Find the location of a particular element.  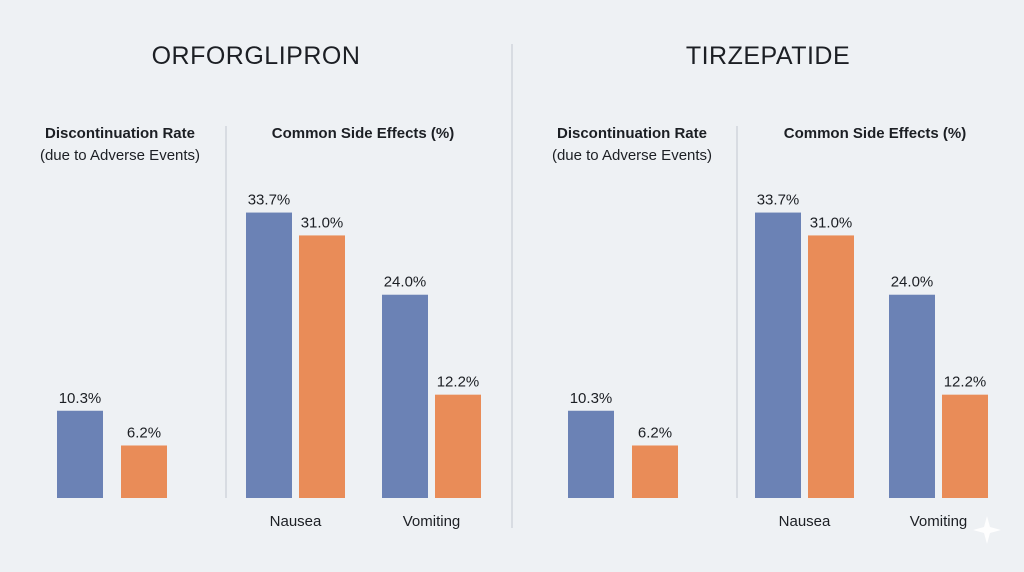

bar-right-sub1-cat1-series2 is located at coordinates (655, 471).